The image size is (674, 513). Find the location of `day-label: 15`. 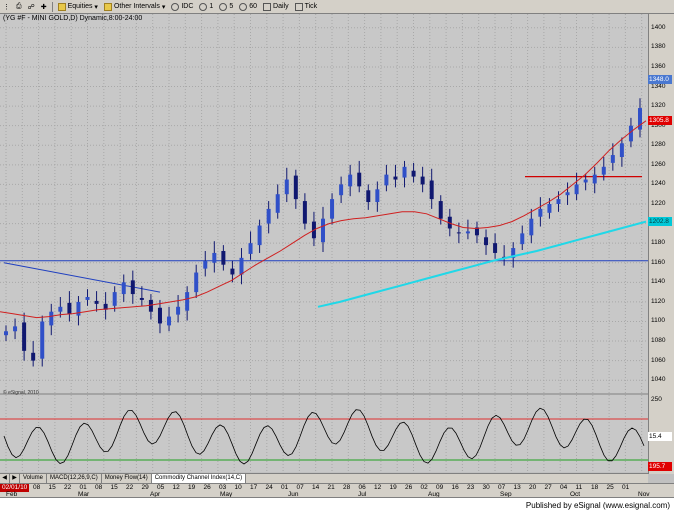

day-label: 15 is located at coordinates (114, 487).